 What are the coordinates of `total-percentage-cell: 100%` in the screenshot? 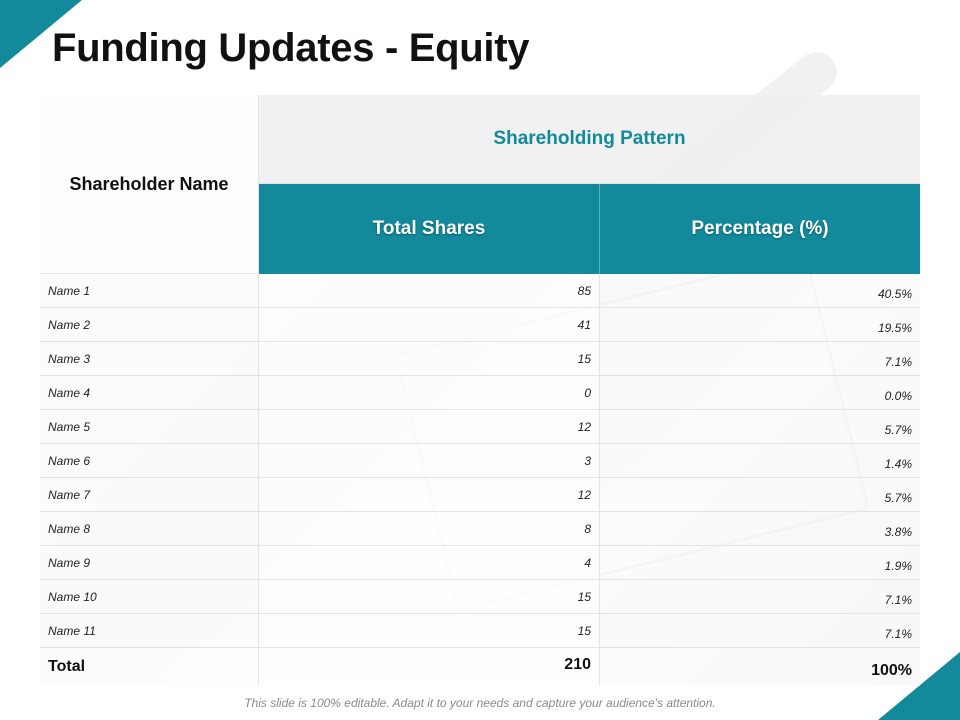 It's located at (759, 666).